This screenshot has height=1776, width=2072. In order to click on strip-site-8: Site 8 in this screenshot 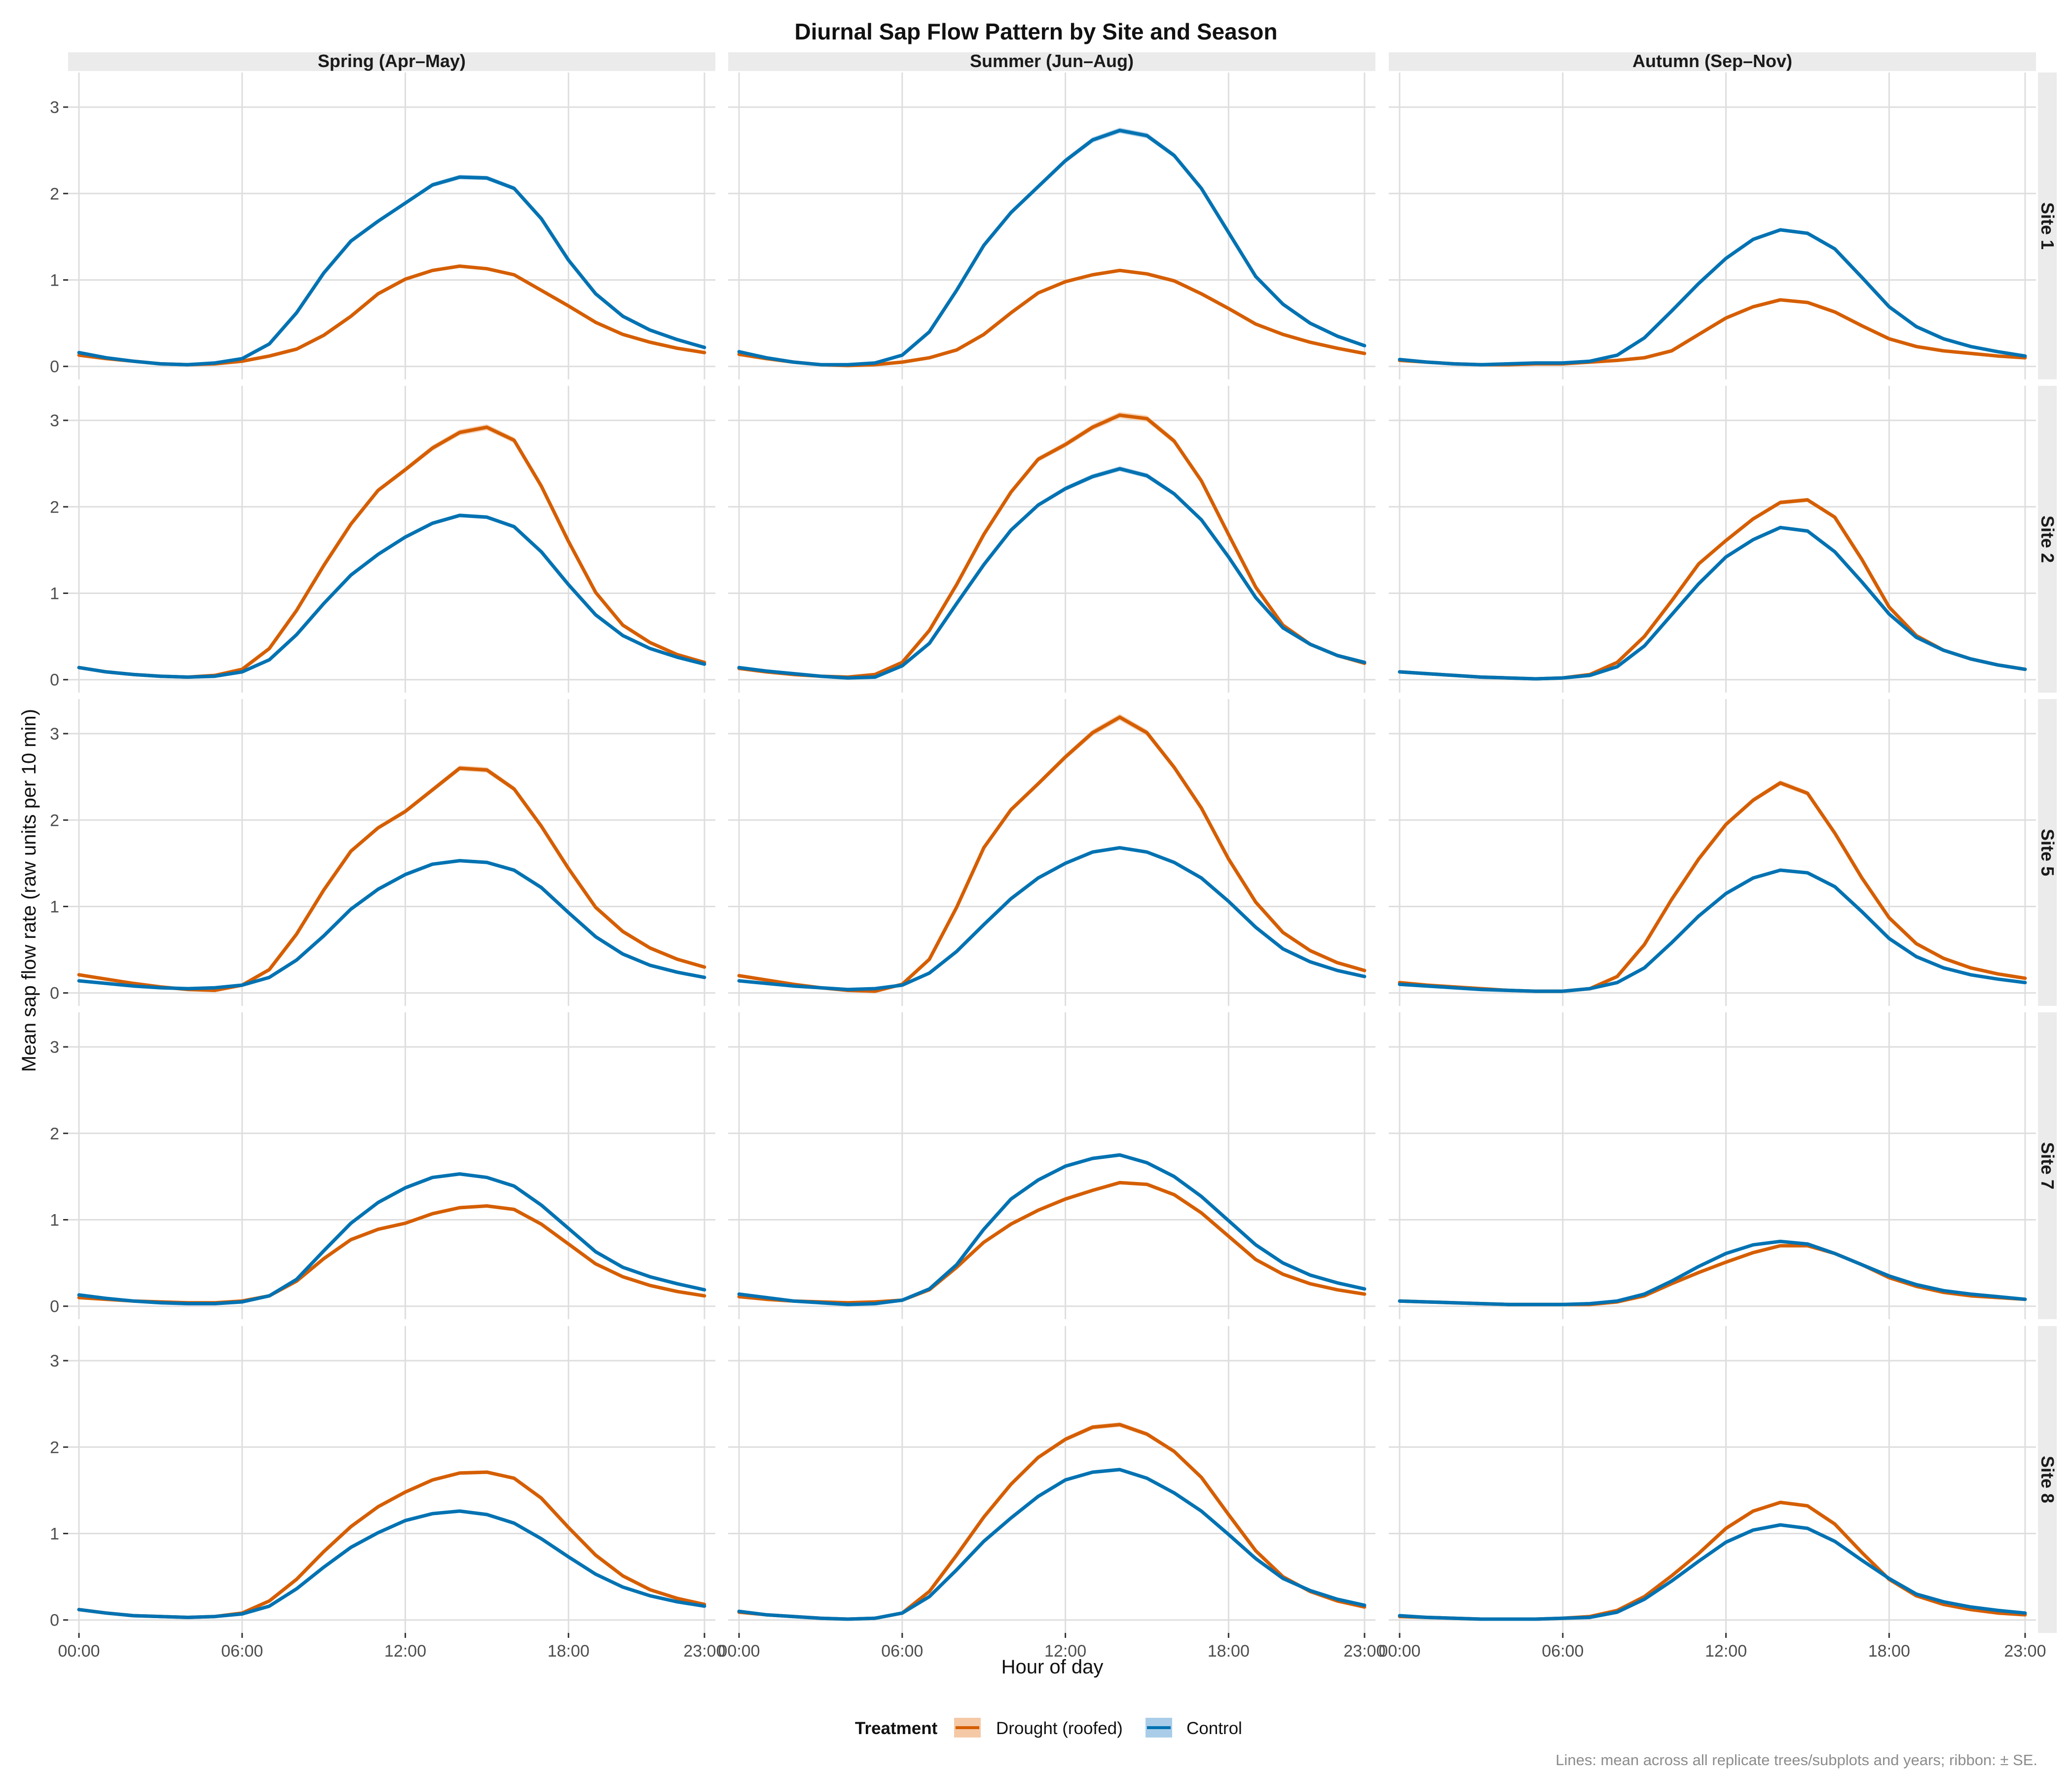, I will do `click(2048, 1480)`.